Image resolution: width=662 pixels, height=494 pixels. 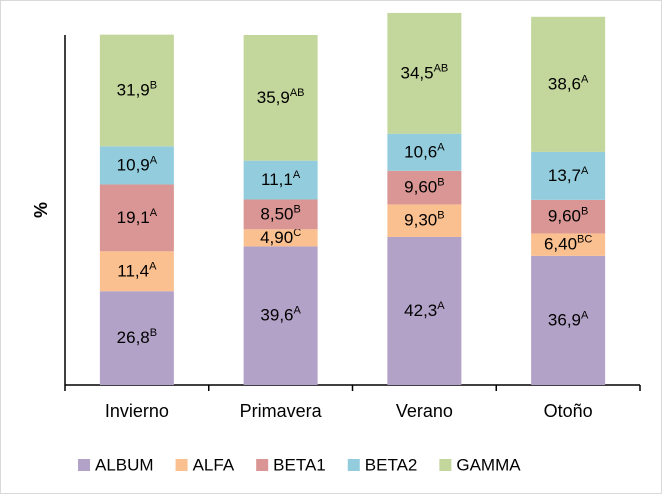 What do you see at coordinates (488, 464) in the screenshot?
I see `legend-label: GAMMA` at bounding box center [488, 464].